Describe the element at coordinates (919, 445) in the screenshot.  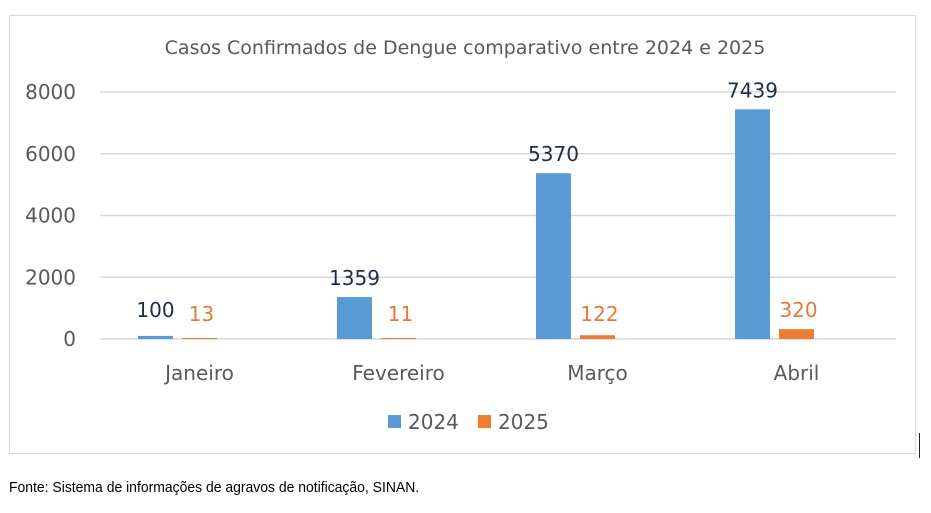
I see `text-cursor` at that location.